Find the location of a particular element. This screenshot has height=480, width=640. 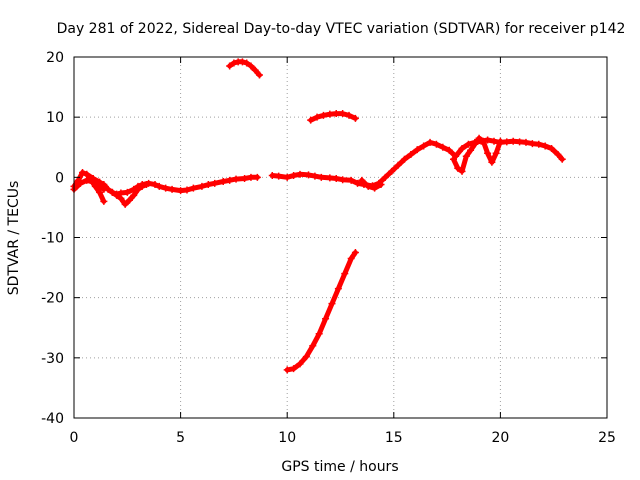

y-tick-label: 10 is located at coordinates (55, 118).